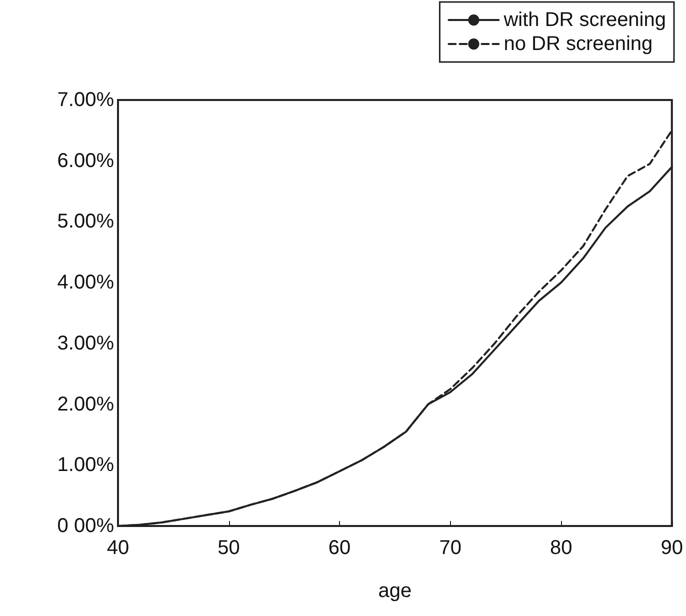  I want to click on x-tick-label: 50, so click(229, 548).